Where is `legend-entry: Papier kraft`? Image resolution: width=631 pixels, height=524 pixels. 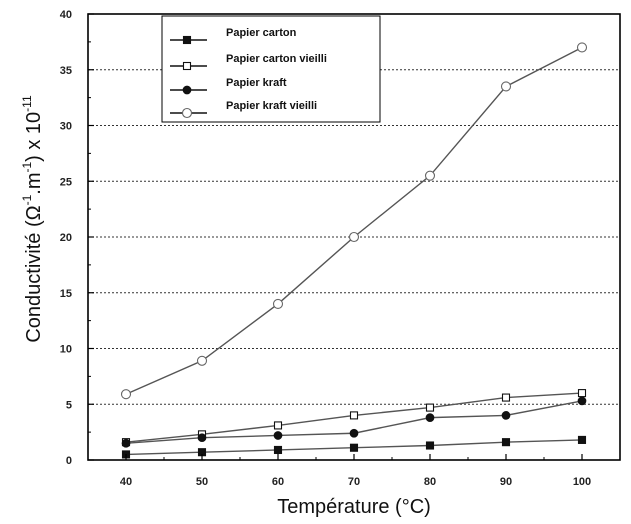 legend-entry: Papier kraft is located at coordinates (228, 86).